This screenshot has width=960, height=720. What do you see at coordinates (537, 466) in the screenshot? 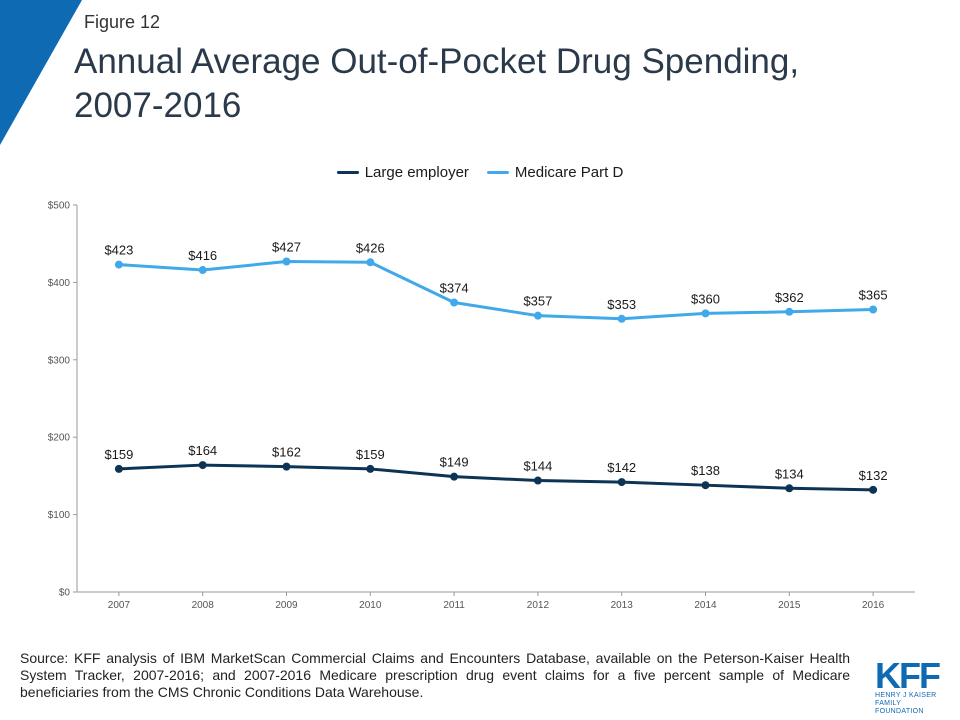
I see `data-label-large-employer: $144` at bounding box center [537, 466].